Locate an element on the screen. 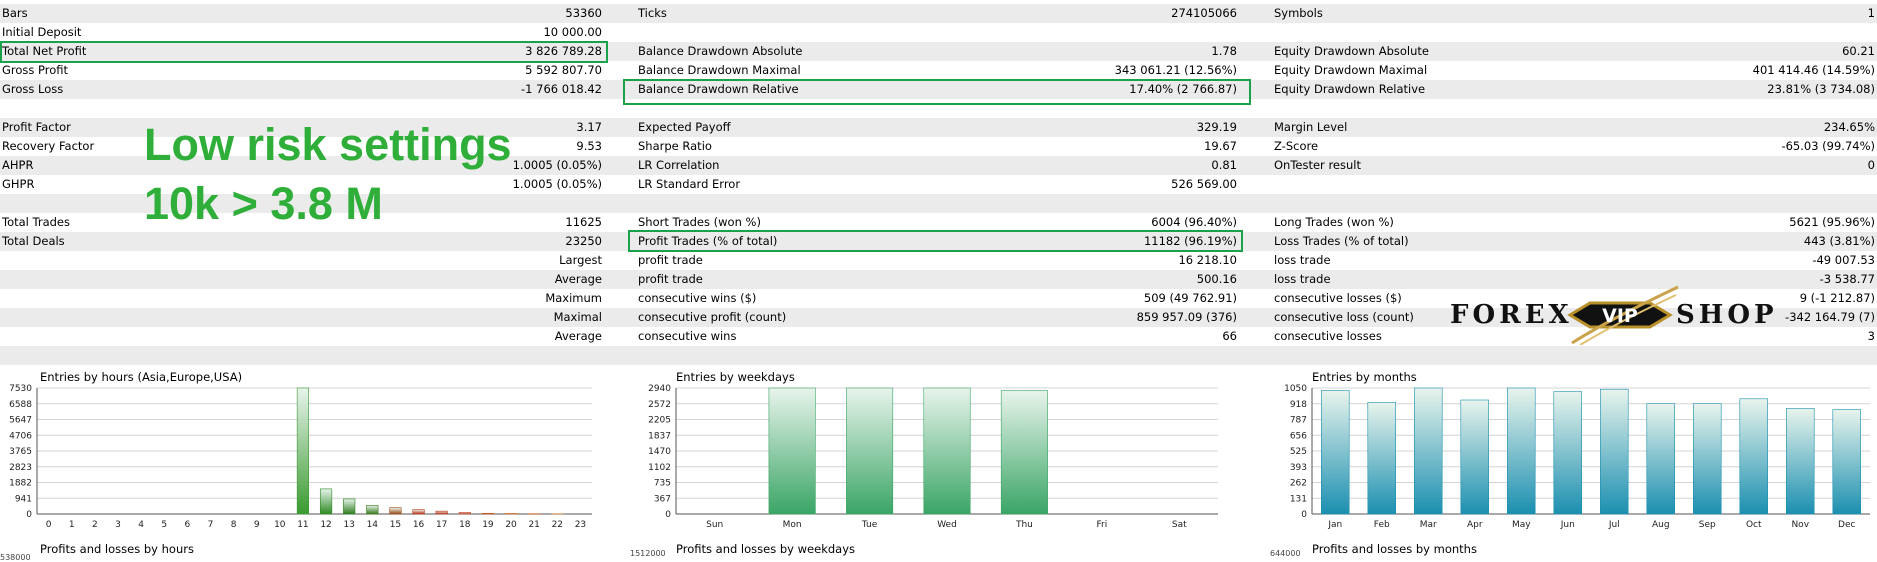 The image size is (1877, 562). bar-Thu is located at coordinates (1024, 452).